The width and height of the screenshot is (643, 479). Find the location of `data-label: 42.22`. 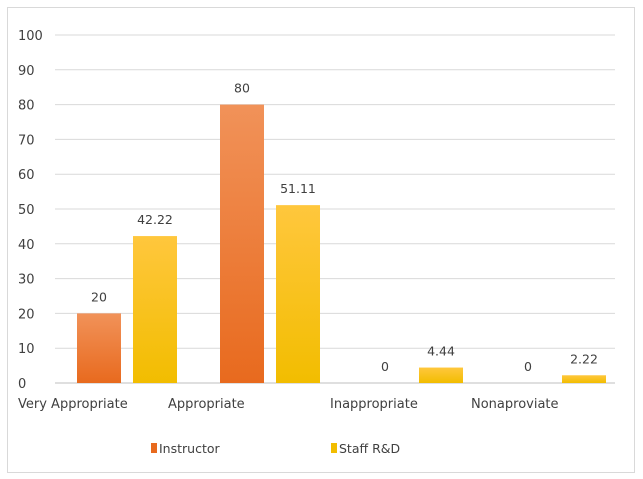

data-label: 42.22 is located at coordinates (155, 219).